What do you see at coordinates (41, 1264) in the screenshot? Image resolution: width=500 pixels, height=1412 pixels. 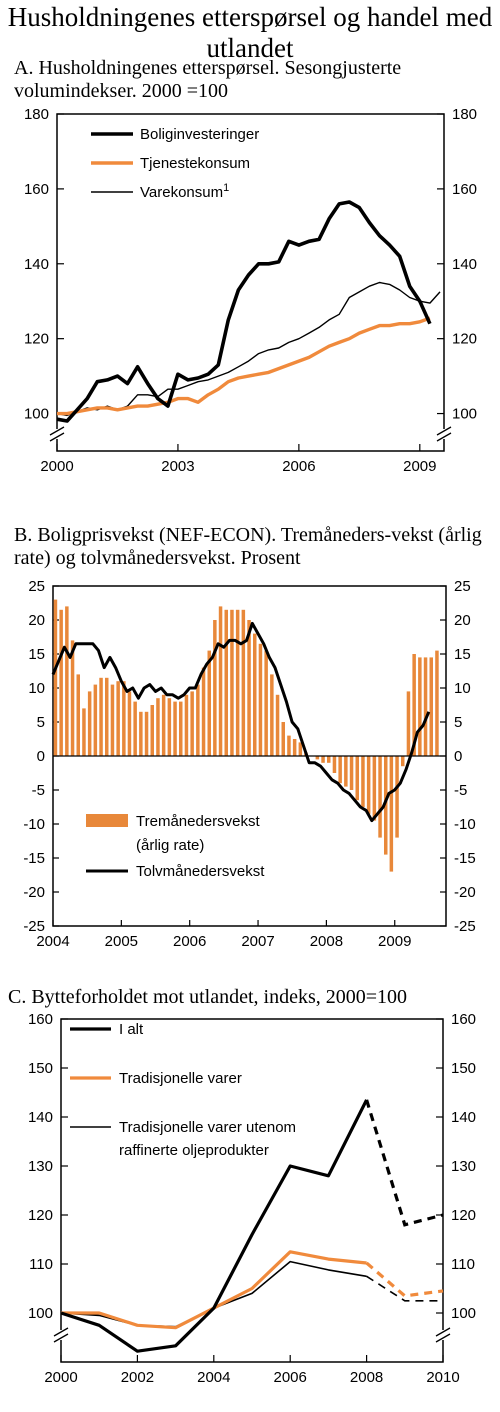 I see `y-tick-label-left: 110` at bounding box center [41, 1264].